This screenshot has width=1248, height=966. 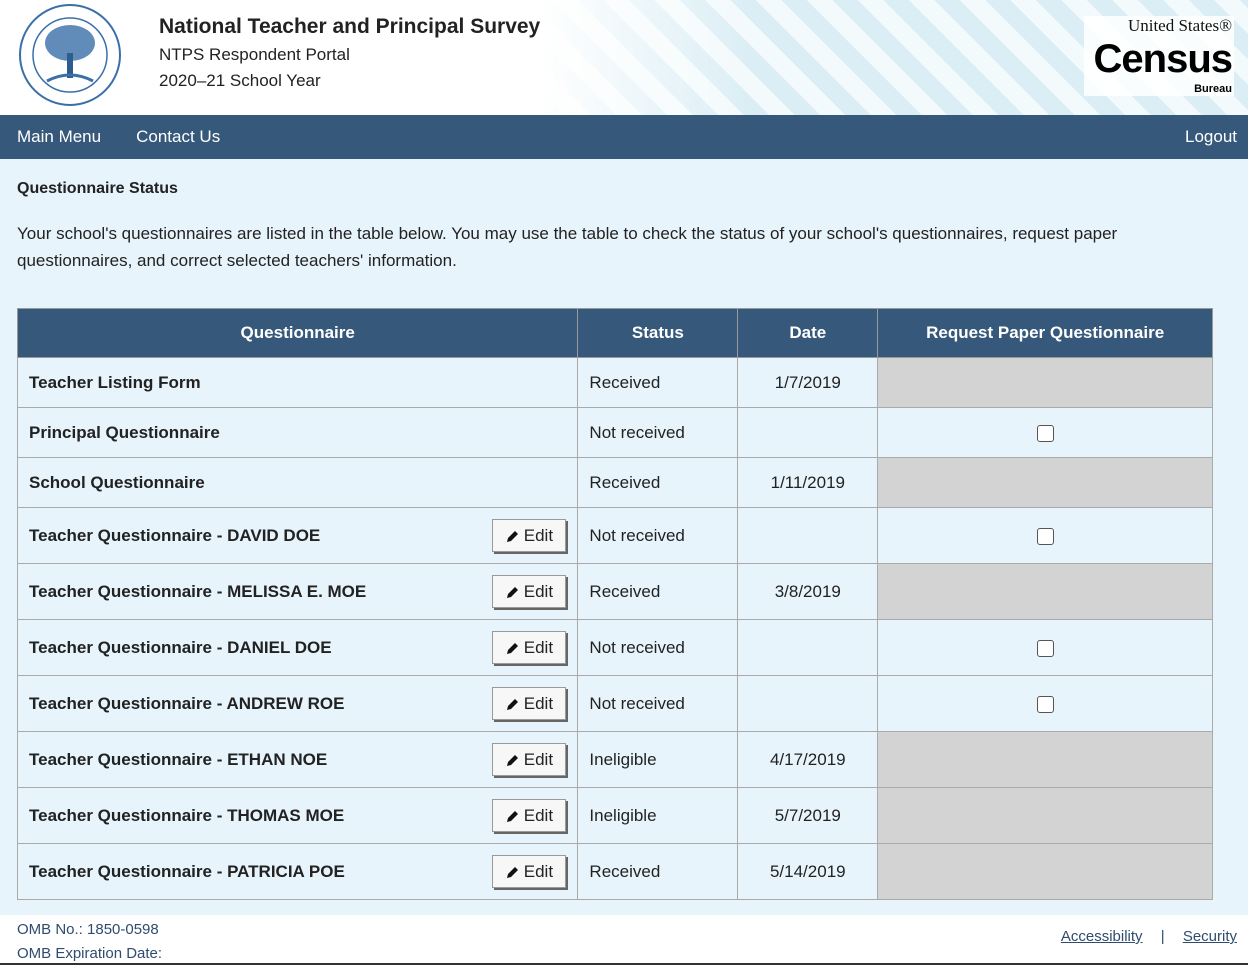 I want to click on date-cell: 5/14/2019, so click(x=808, y=871).